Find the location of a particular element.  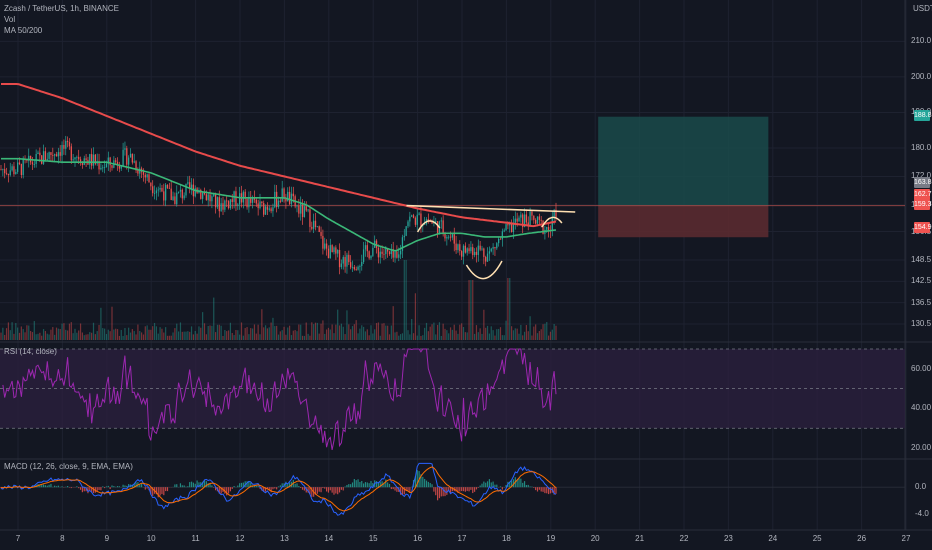

time-tick: 13 is located at coordinates (284, 538).